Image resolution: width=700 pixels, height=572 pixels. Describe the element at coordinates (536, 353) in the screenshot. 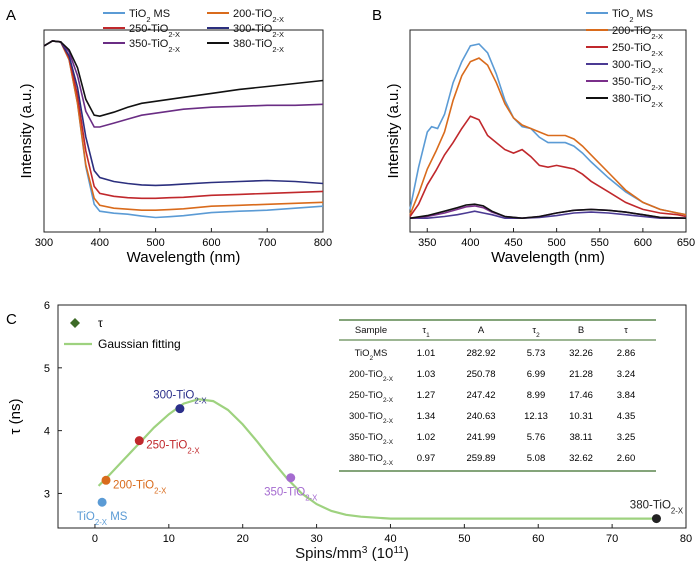

I see `panel-c-table-cell: 5.73` at that location.